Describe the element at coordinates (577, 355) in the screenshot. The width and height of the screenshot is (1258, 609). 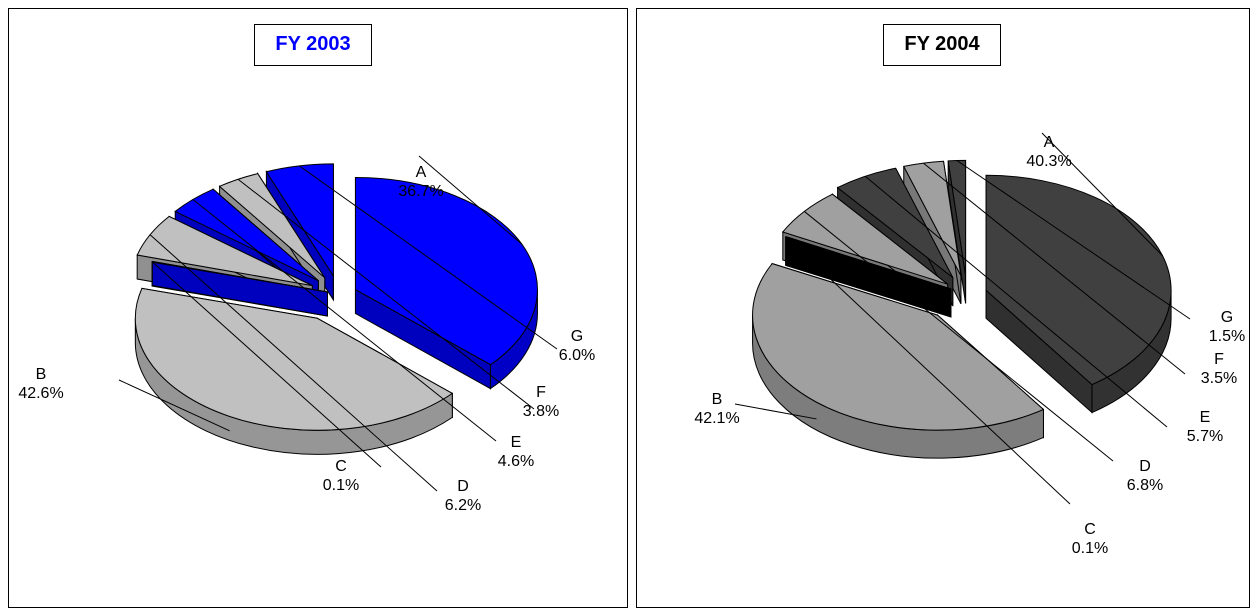
I see `label-percent: 6.0%` at that location.